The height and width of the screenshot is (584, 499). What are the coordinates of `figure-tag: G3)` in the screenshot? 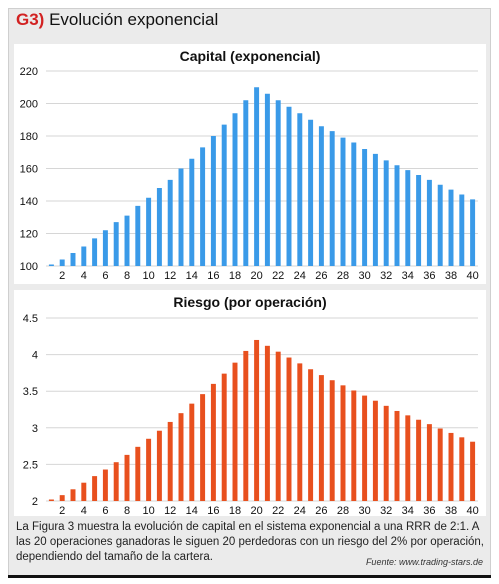 It's located at (30, 19).